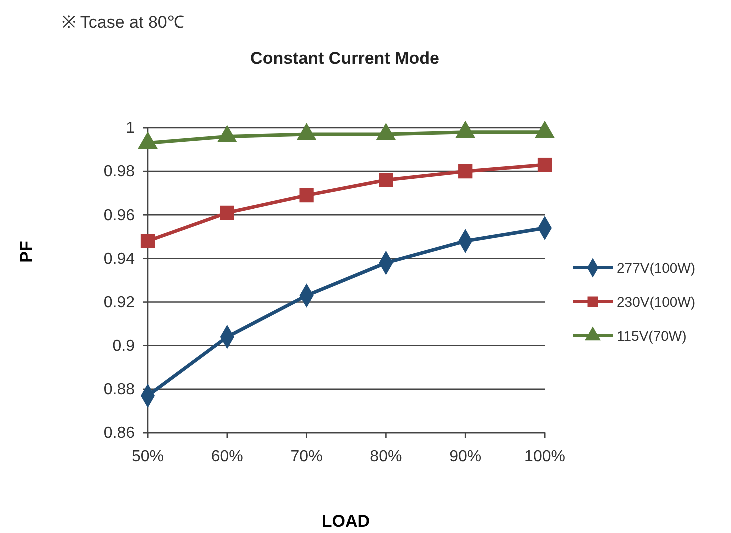 The width and height of the screenshot is (731, 533). What do you see at coordinates (545, 457) in the screenshot?
I see `x-tick-label: 100%` at bounding box center [545, 457].